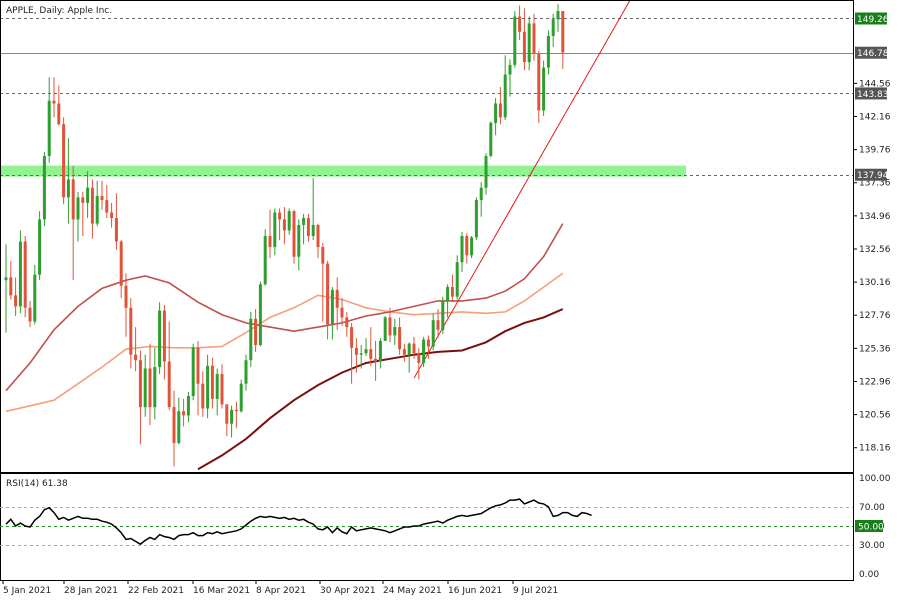 The image size is (900, 604). What do you see at coordinates (37, 484) in the screenshot?
I see `rsi-label: RSI(14) 61.38` at bounding box center [37, 484].